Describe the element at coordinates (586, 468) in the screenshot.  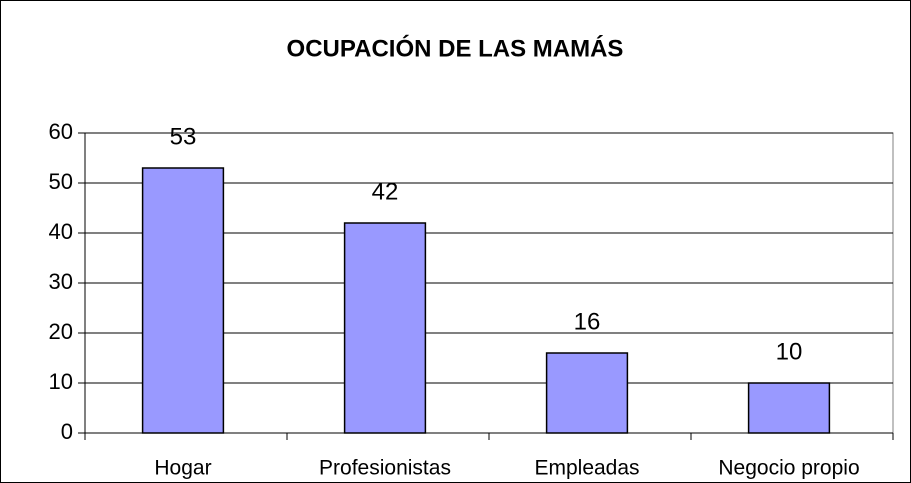
I see `x-tick-label: Empleadas` at that location.